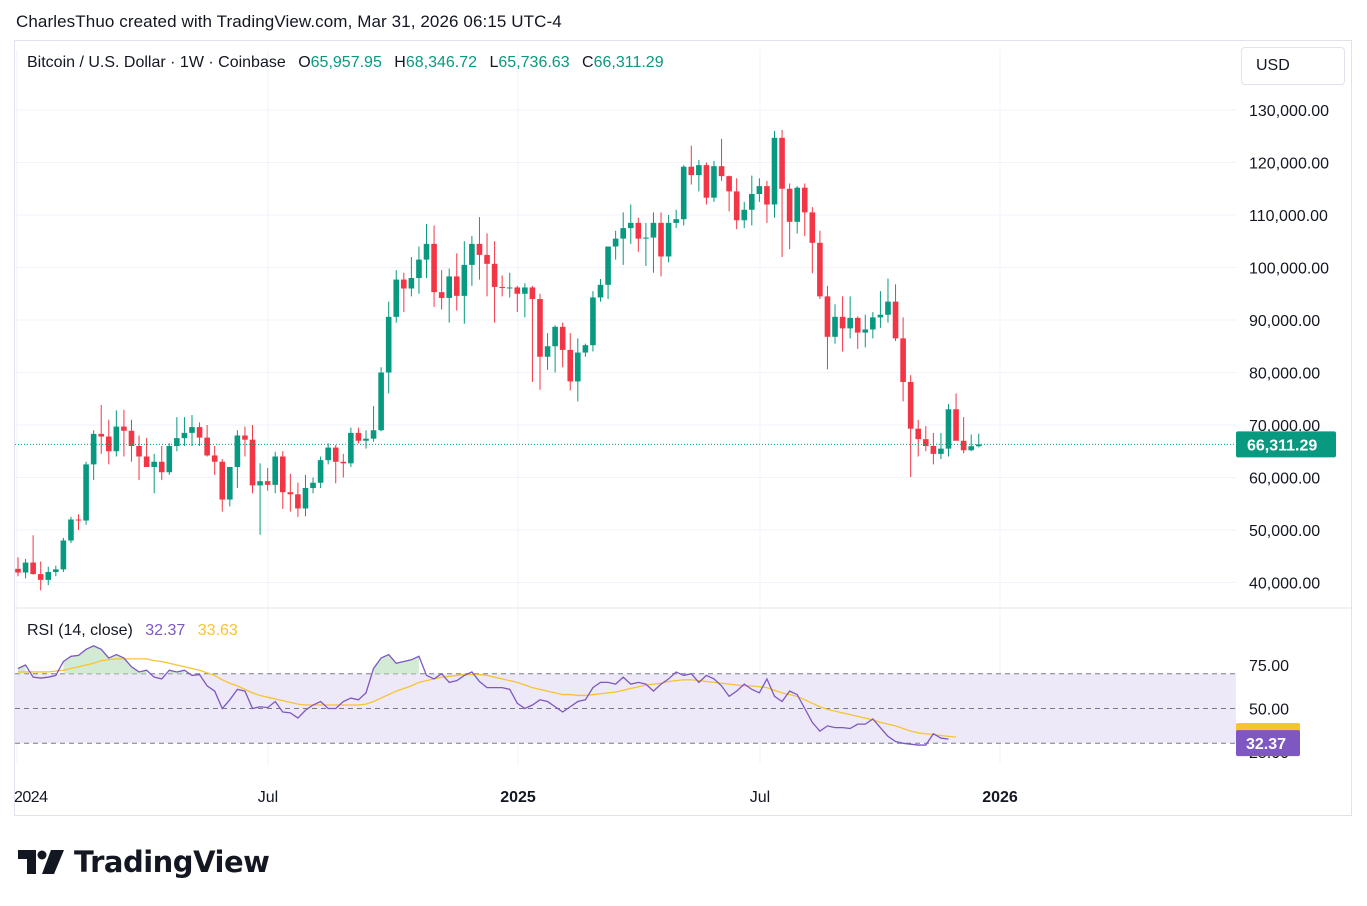 Image resolution: width=1367 pixels, height=906 pixels. I want to click on open-value: 65,957.95, so click(346, 62).